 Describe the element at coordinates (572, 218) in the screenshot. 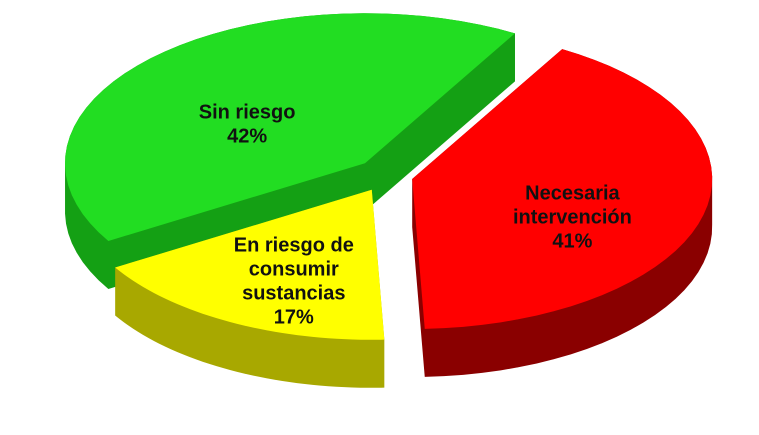

I see `label-line: intervención` at that location.